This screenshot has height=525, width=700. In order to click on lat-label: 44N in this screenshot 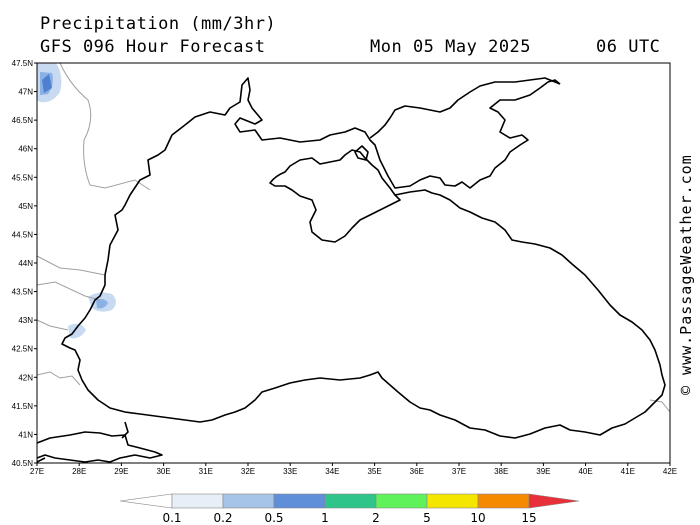, I will do `click(25, 263)`.